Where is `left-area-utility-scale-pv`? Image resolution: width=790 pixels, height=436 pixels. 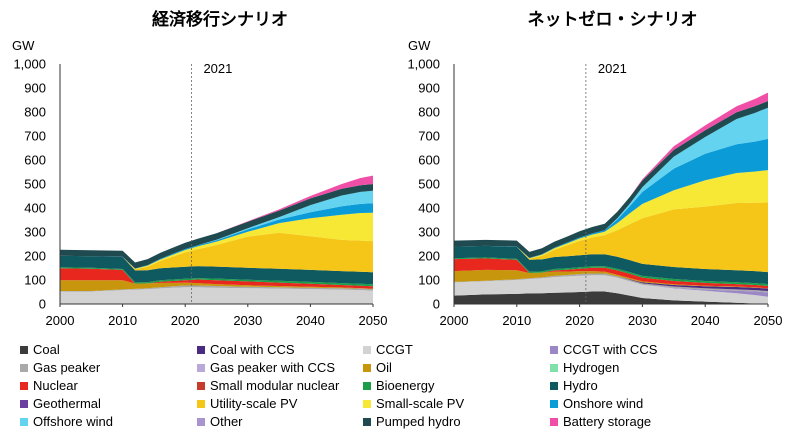 left-area-utility-scale-pv is located at coordinates (216, 252).